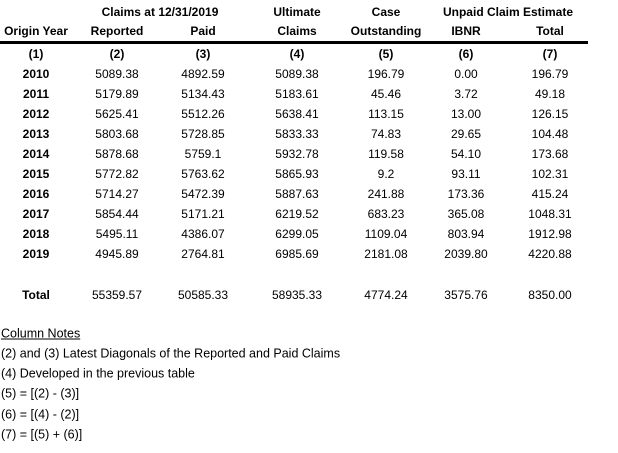  What do you see at coordinates (36, 194) in the screenshot?
I see `row-year: 2016` at bounding box center [36, 194].